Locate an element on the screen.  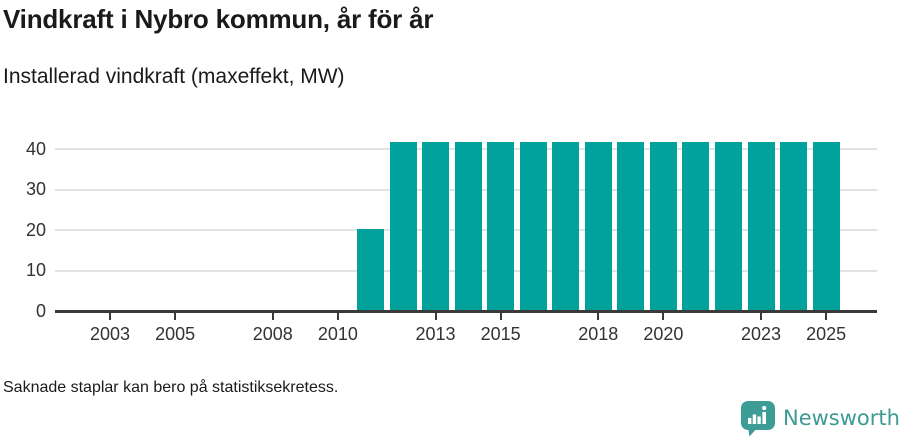
x-tick-label-2008: 2008 is located at coordinates (272, 334).